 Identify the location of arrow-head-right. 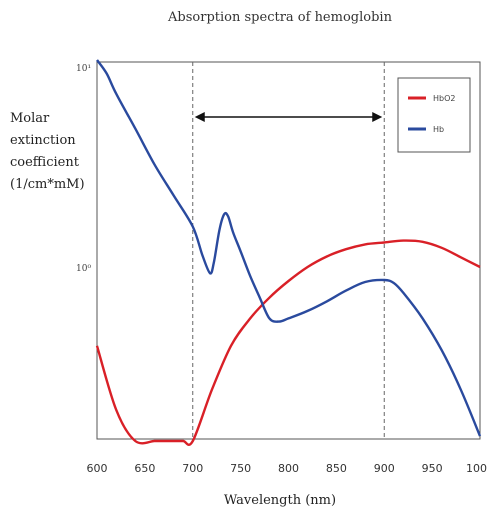
(377, 117).